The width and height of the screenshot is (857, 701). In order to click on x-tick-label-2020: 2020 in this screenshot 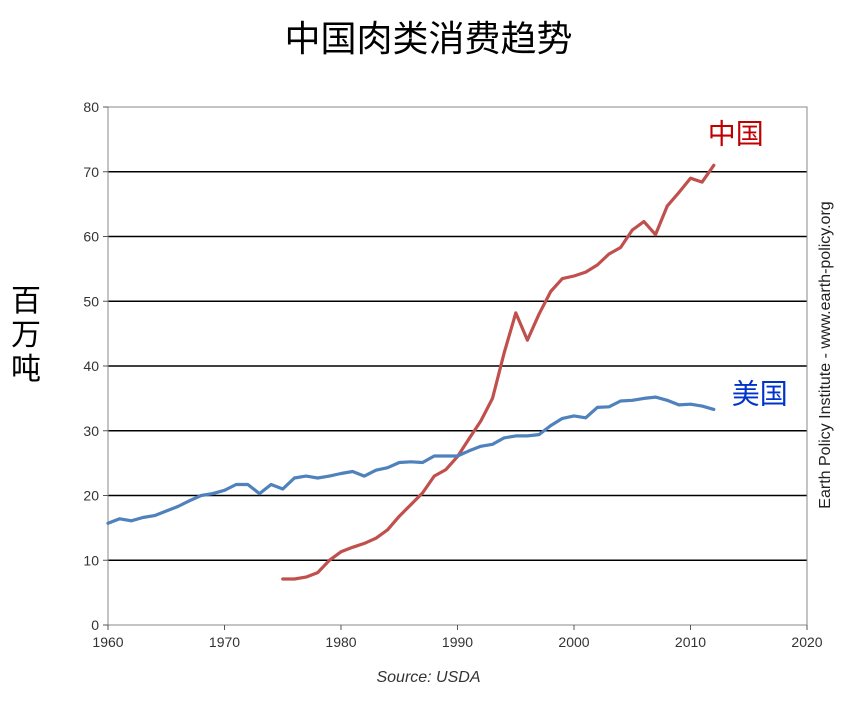, I will do `click(806, 642)`.